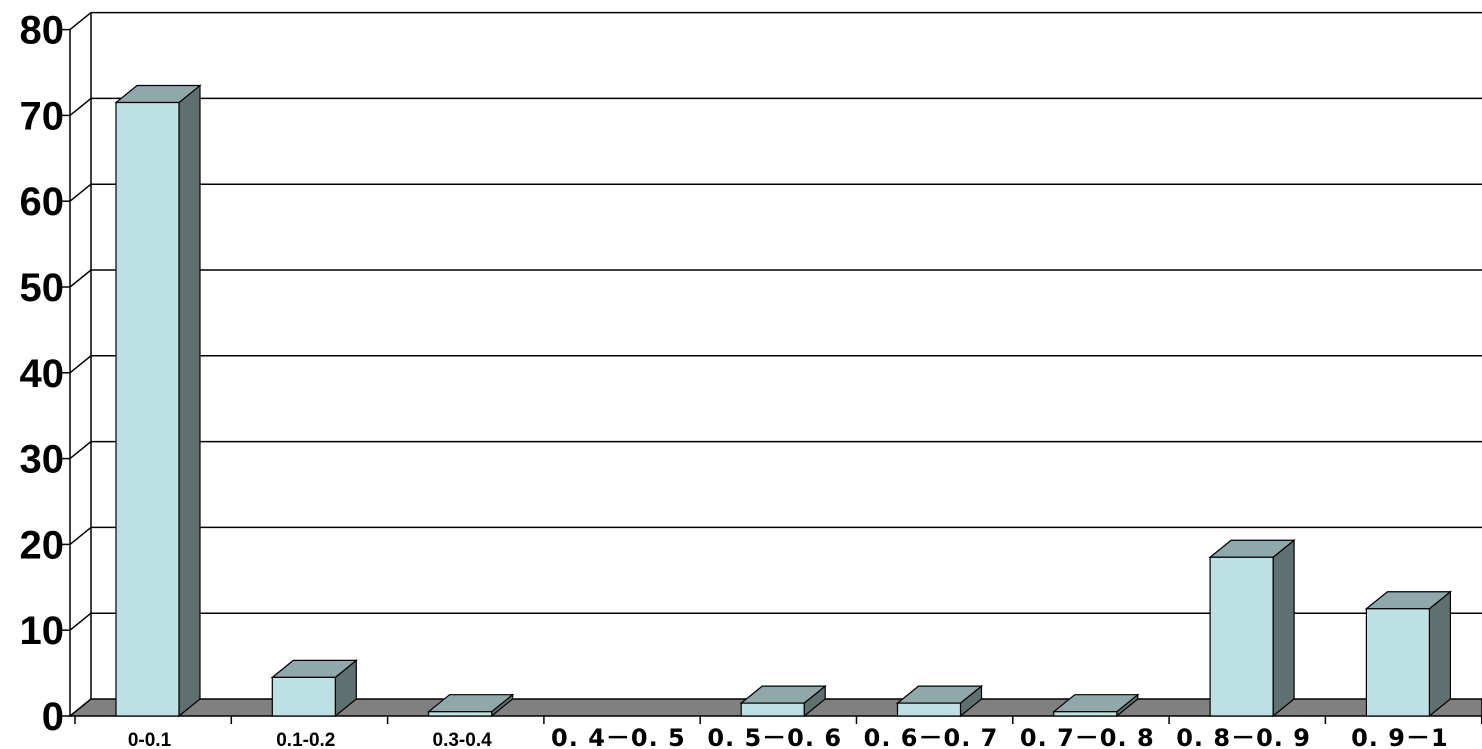  What do you see at coordinates (305, 739) in the screenshot?
I see `x-tick-label: 0.1-0.2` at bounding box center [305, 739].